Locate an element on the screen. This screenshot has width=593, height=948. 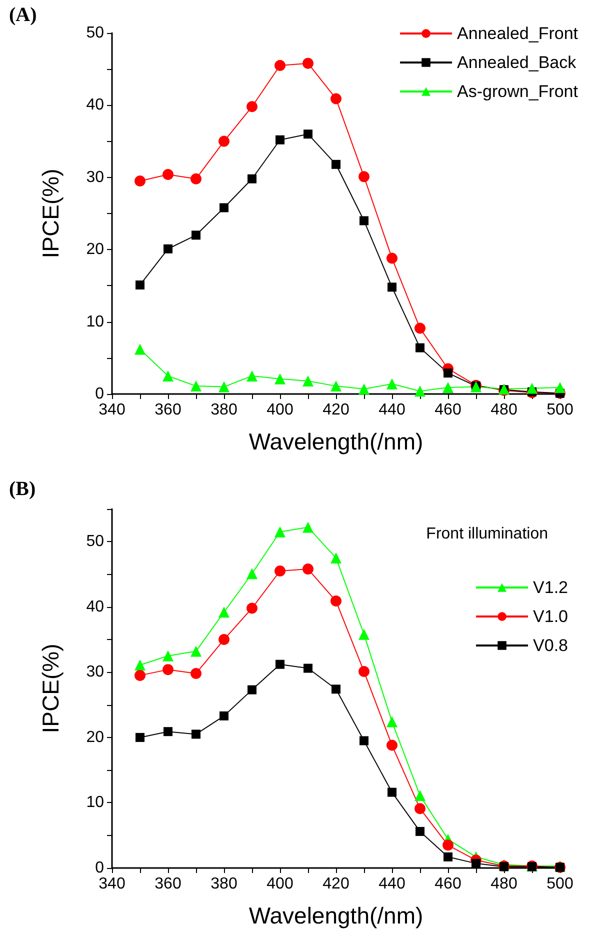
x-tick-label: 440 is located at coordinates (392, 884).